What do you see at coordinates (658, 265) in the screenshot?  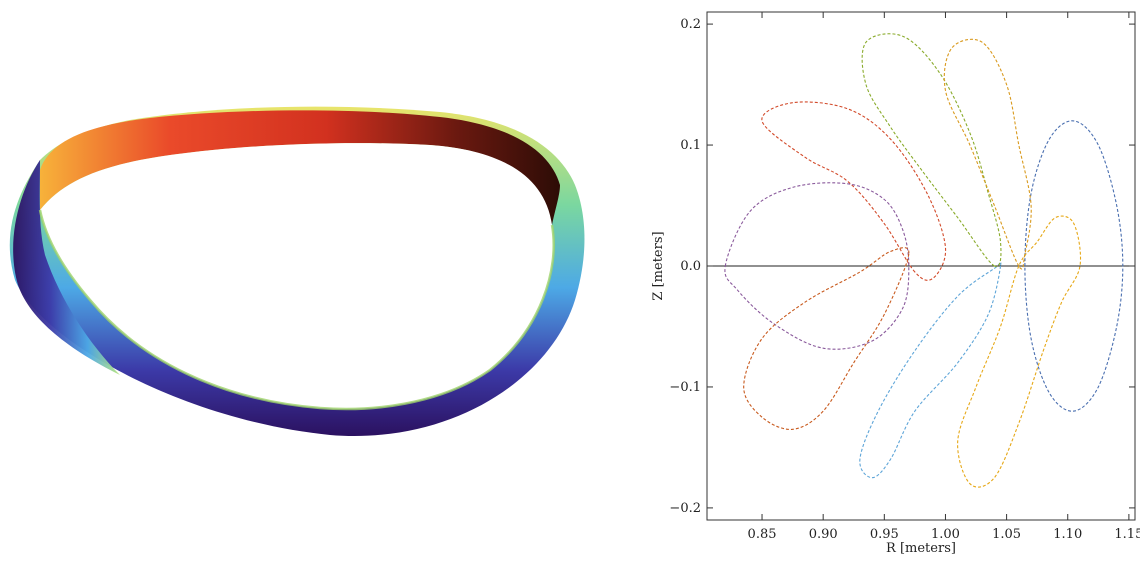 I see `y-axis-title: Z [meters]` at bounding box center [658, 265].